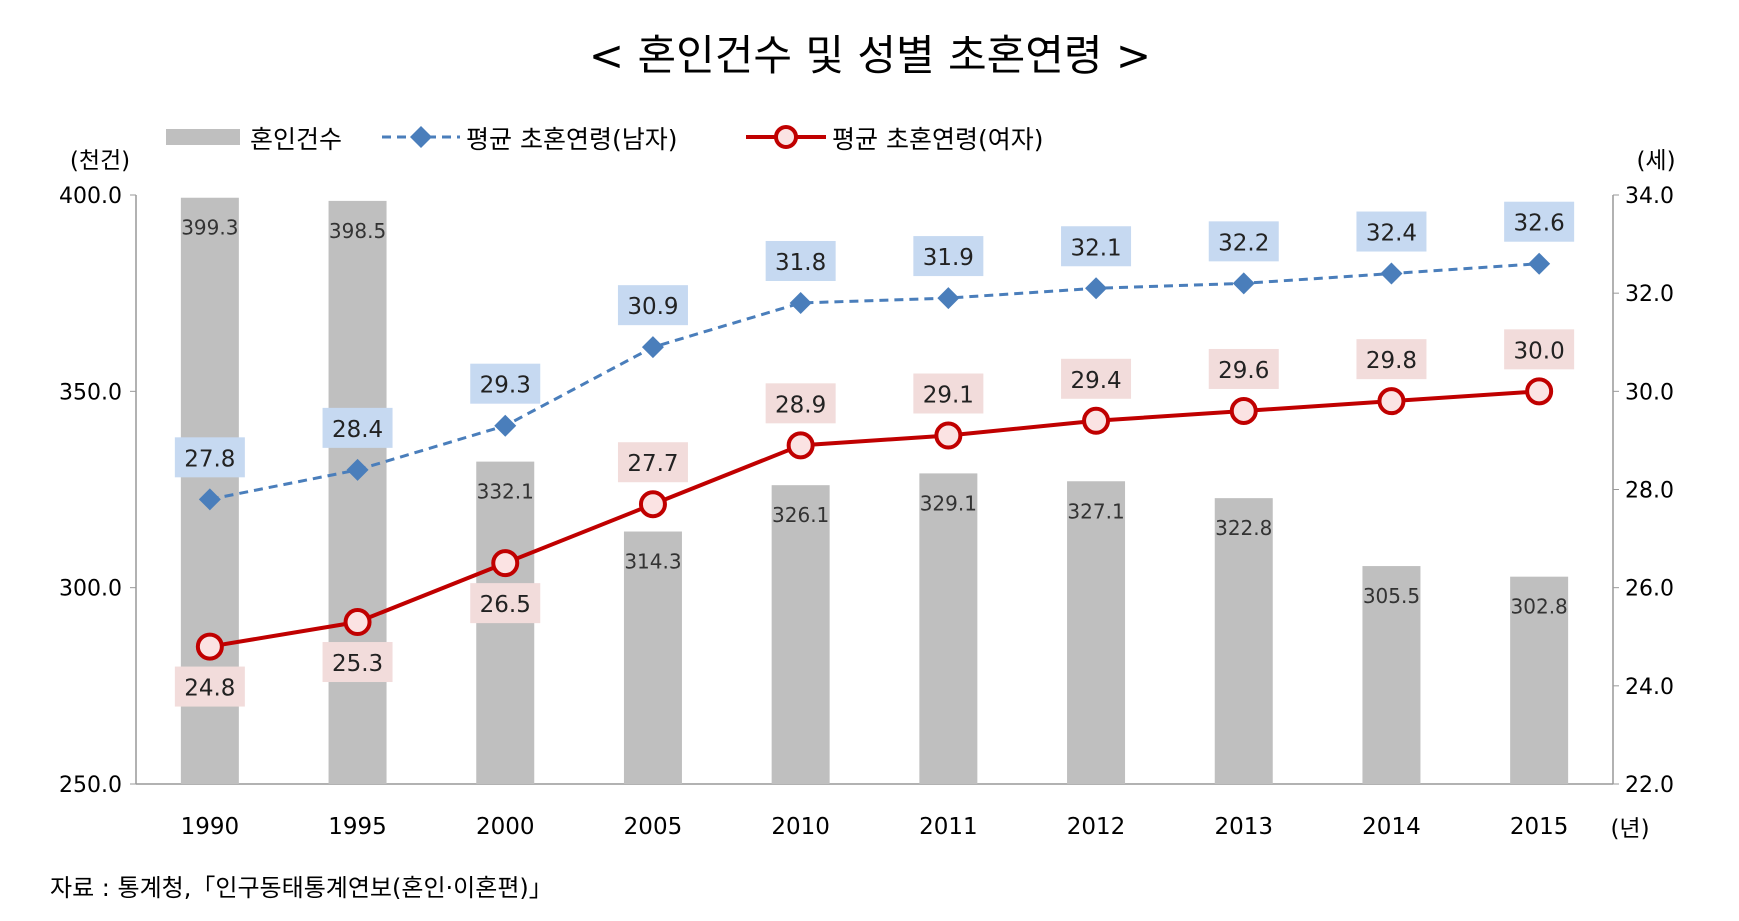 This screenshot has height=921, width=1739. What do you see at coordinates (800, 263) in the screenshot?
I see `data-label: 31.8` at bounding box center [800, 263].